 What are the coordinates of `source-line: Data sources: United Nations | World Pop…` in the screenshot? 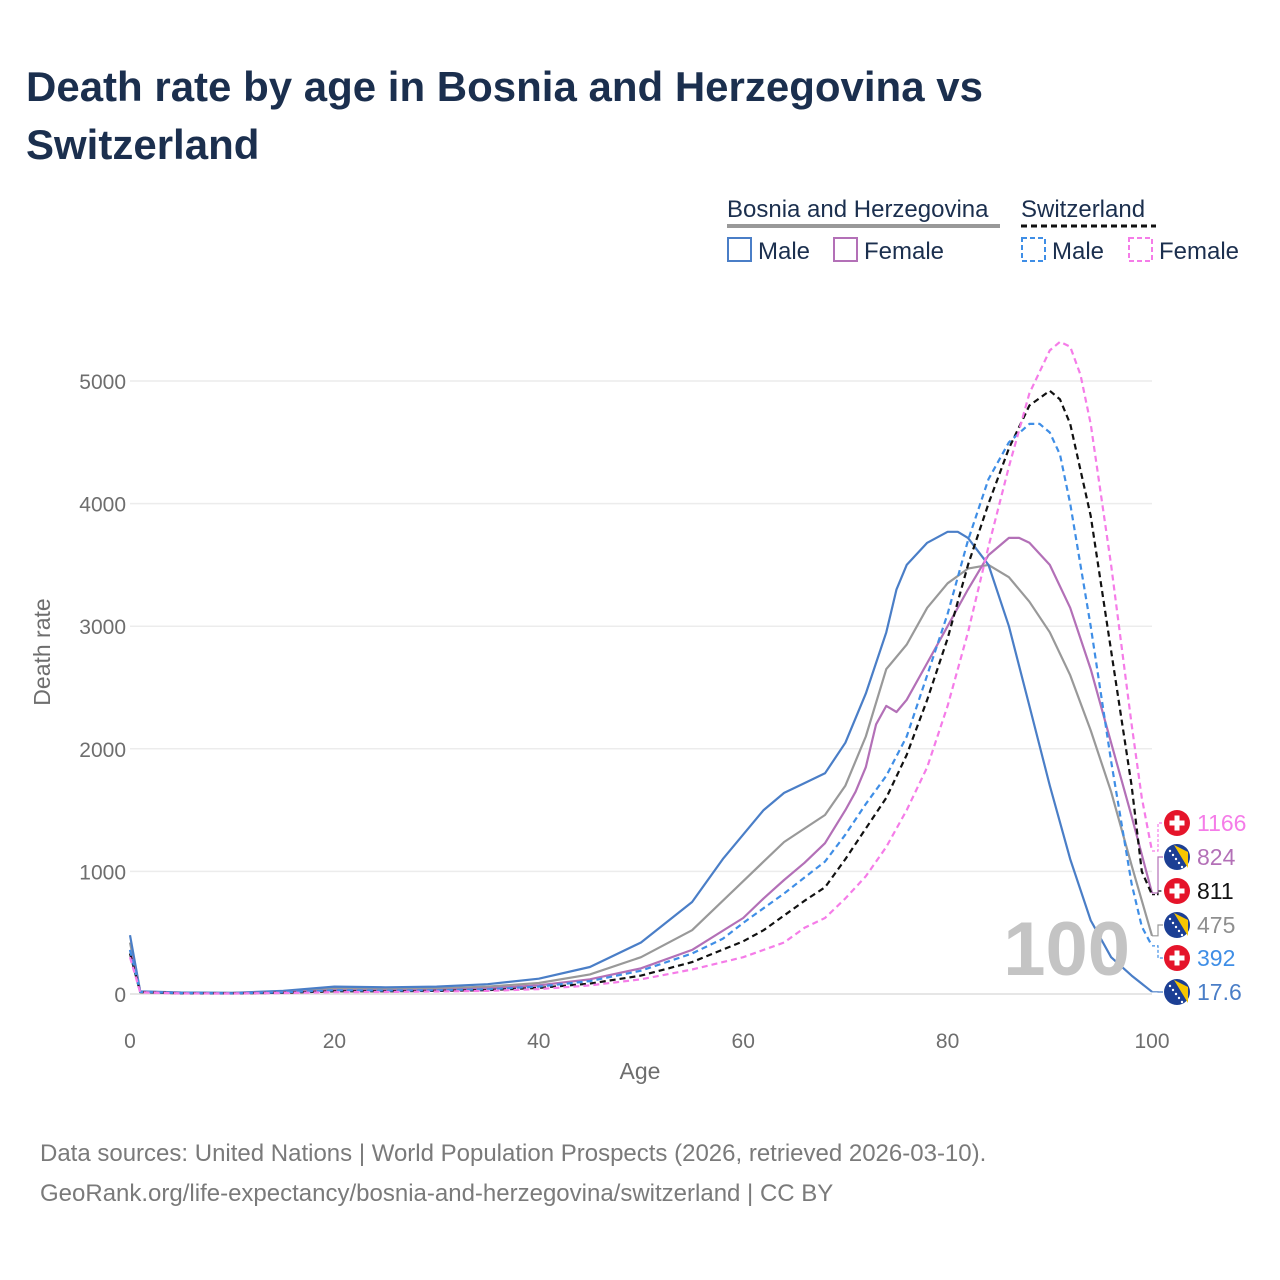 It's located at (513, 1153).